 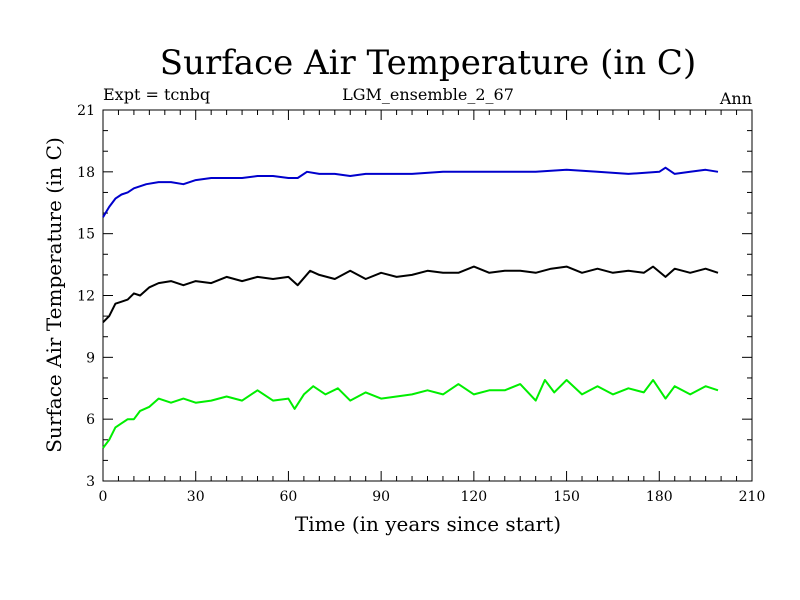 I want to click on x-tick-label: 210, so click(x=752, y=497).